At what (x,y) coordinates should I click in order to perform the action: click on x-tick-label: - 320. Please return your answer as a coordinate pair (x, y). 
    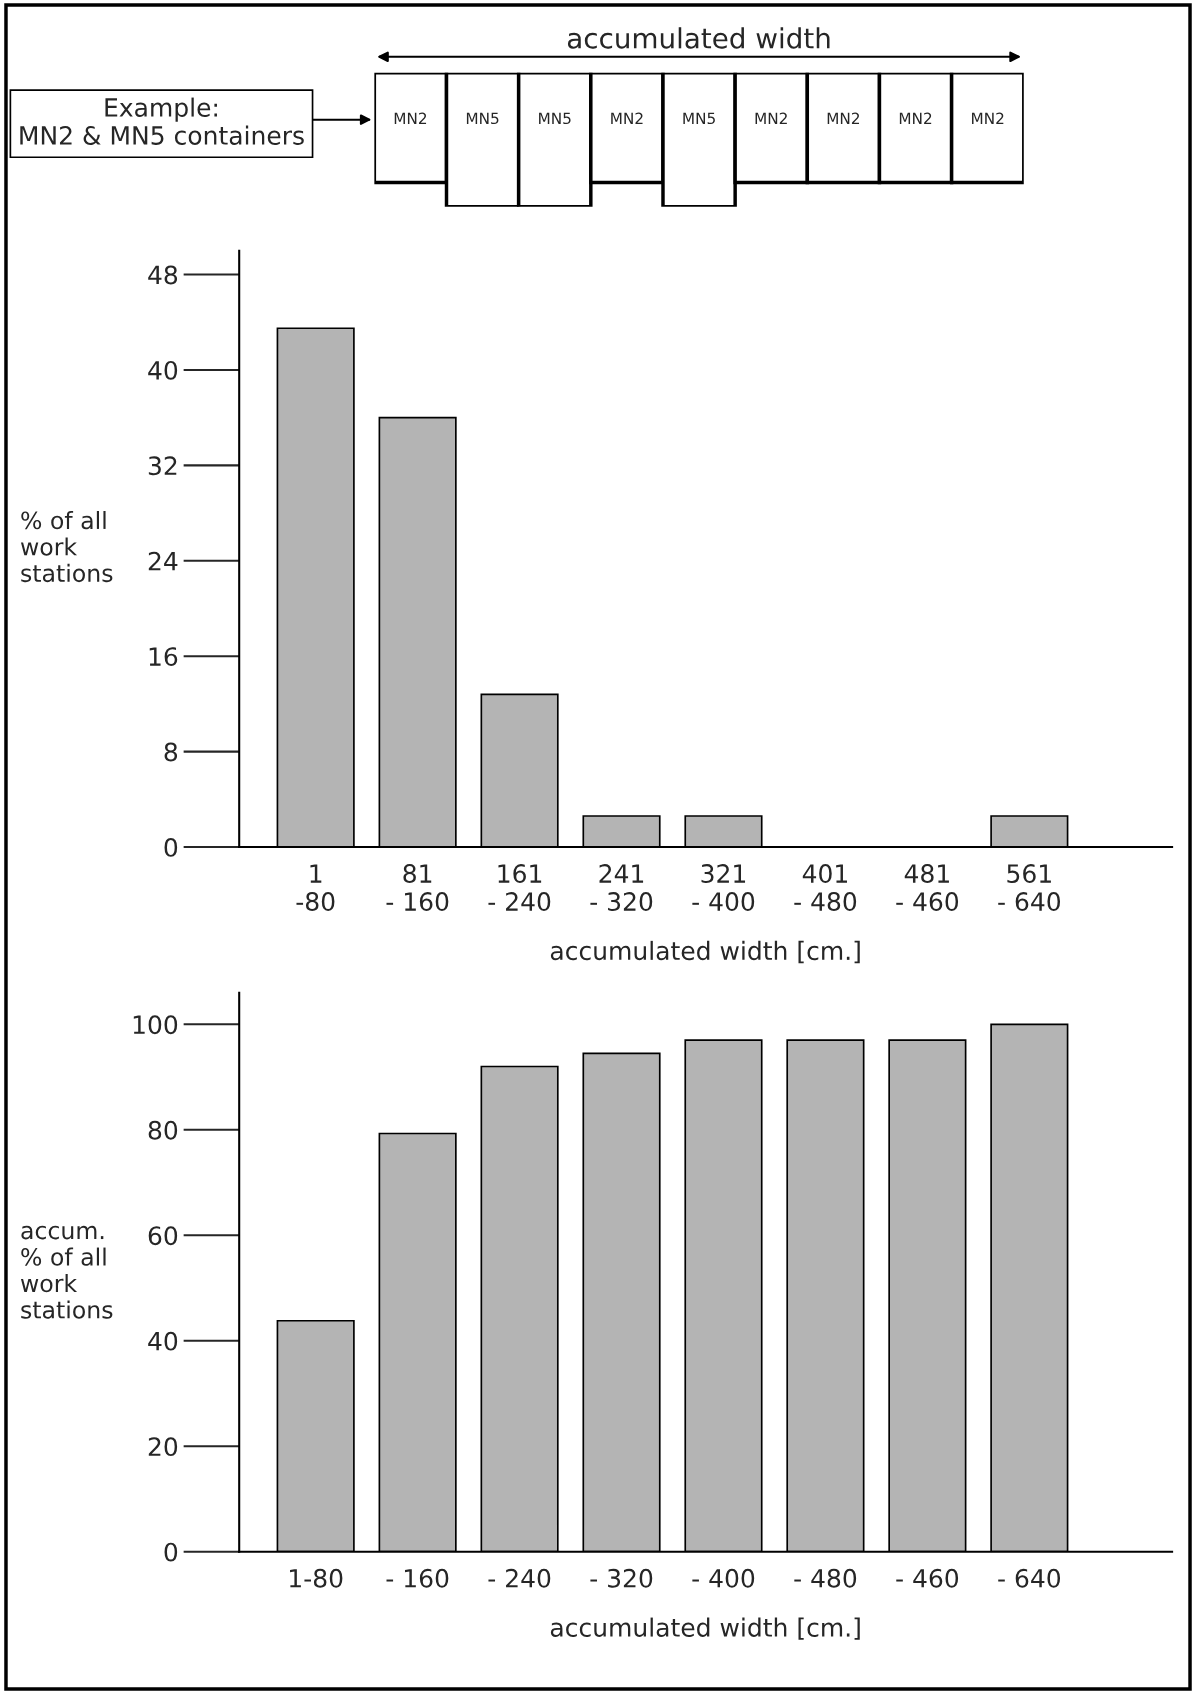
    Looking at the image, I should click on (621, 1578).